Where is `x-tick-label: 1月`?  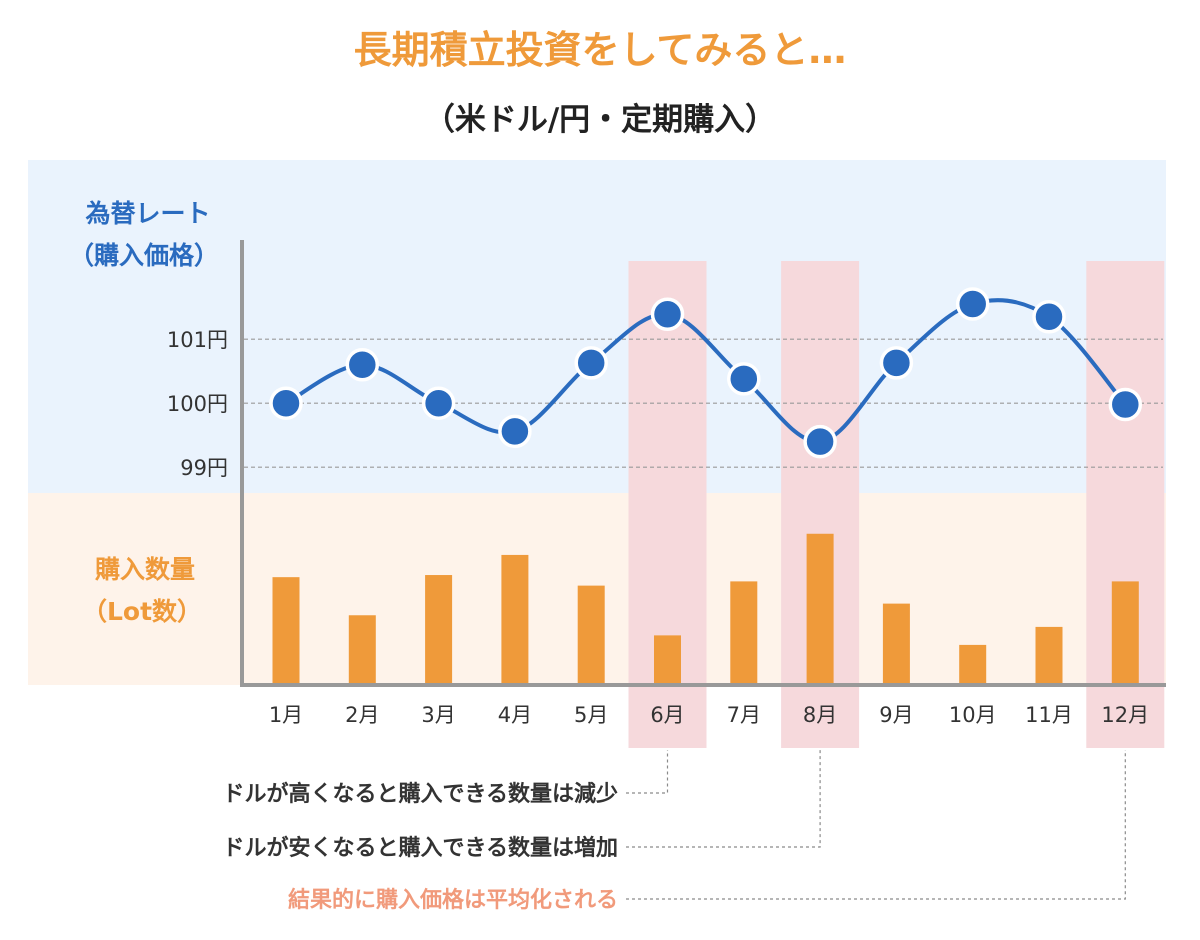
x-tick-label: 1月 is located at coordinates (286, 715).